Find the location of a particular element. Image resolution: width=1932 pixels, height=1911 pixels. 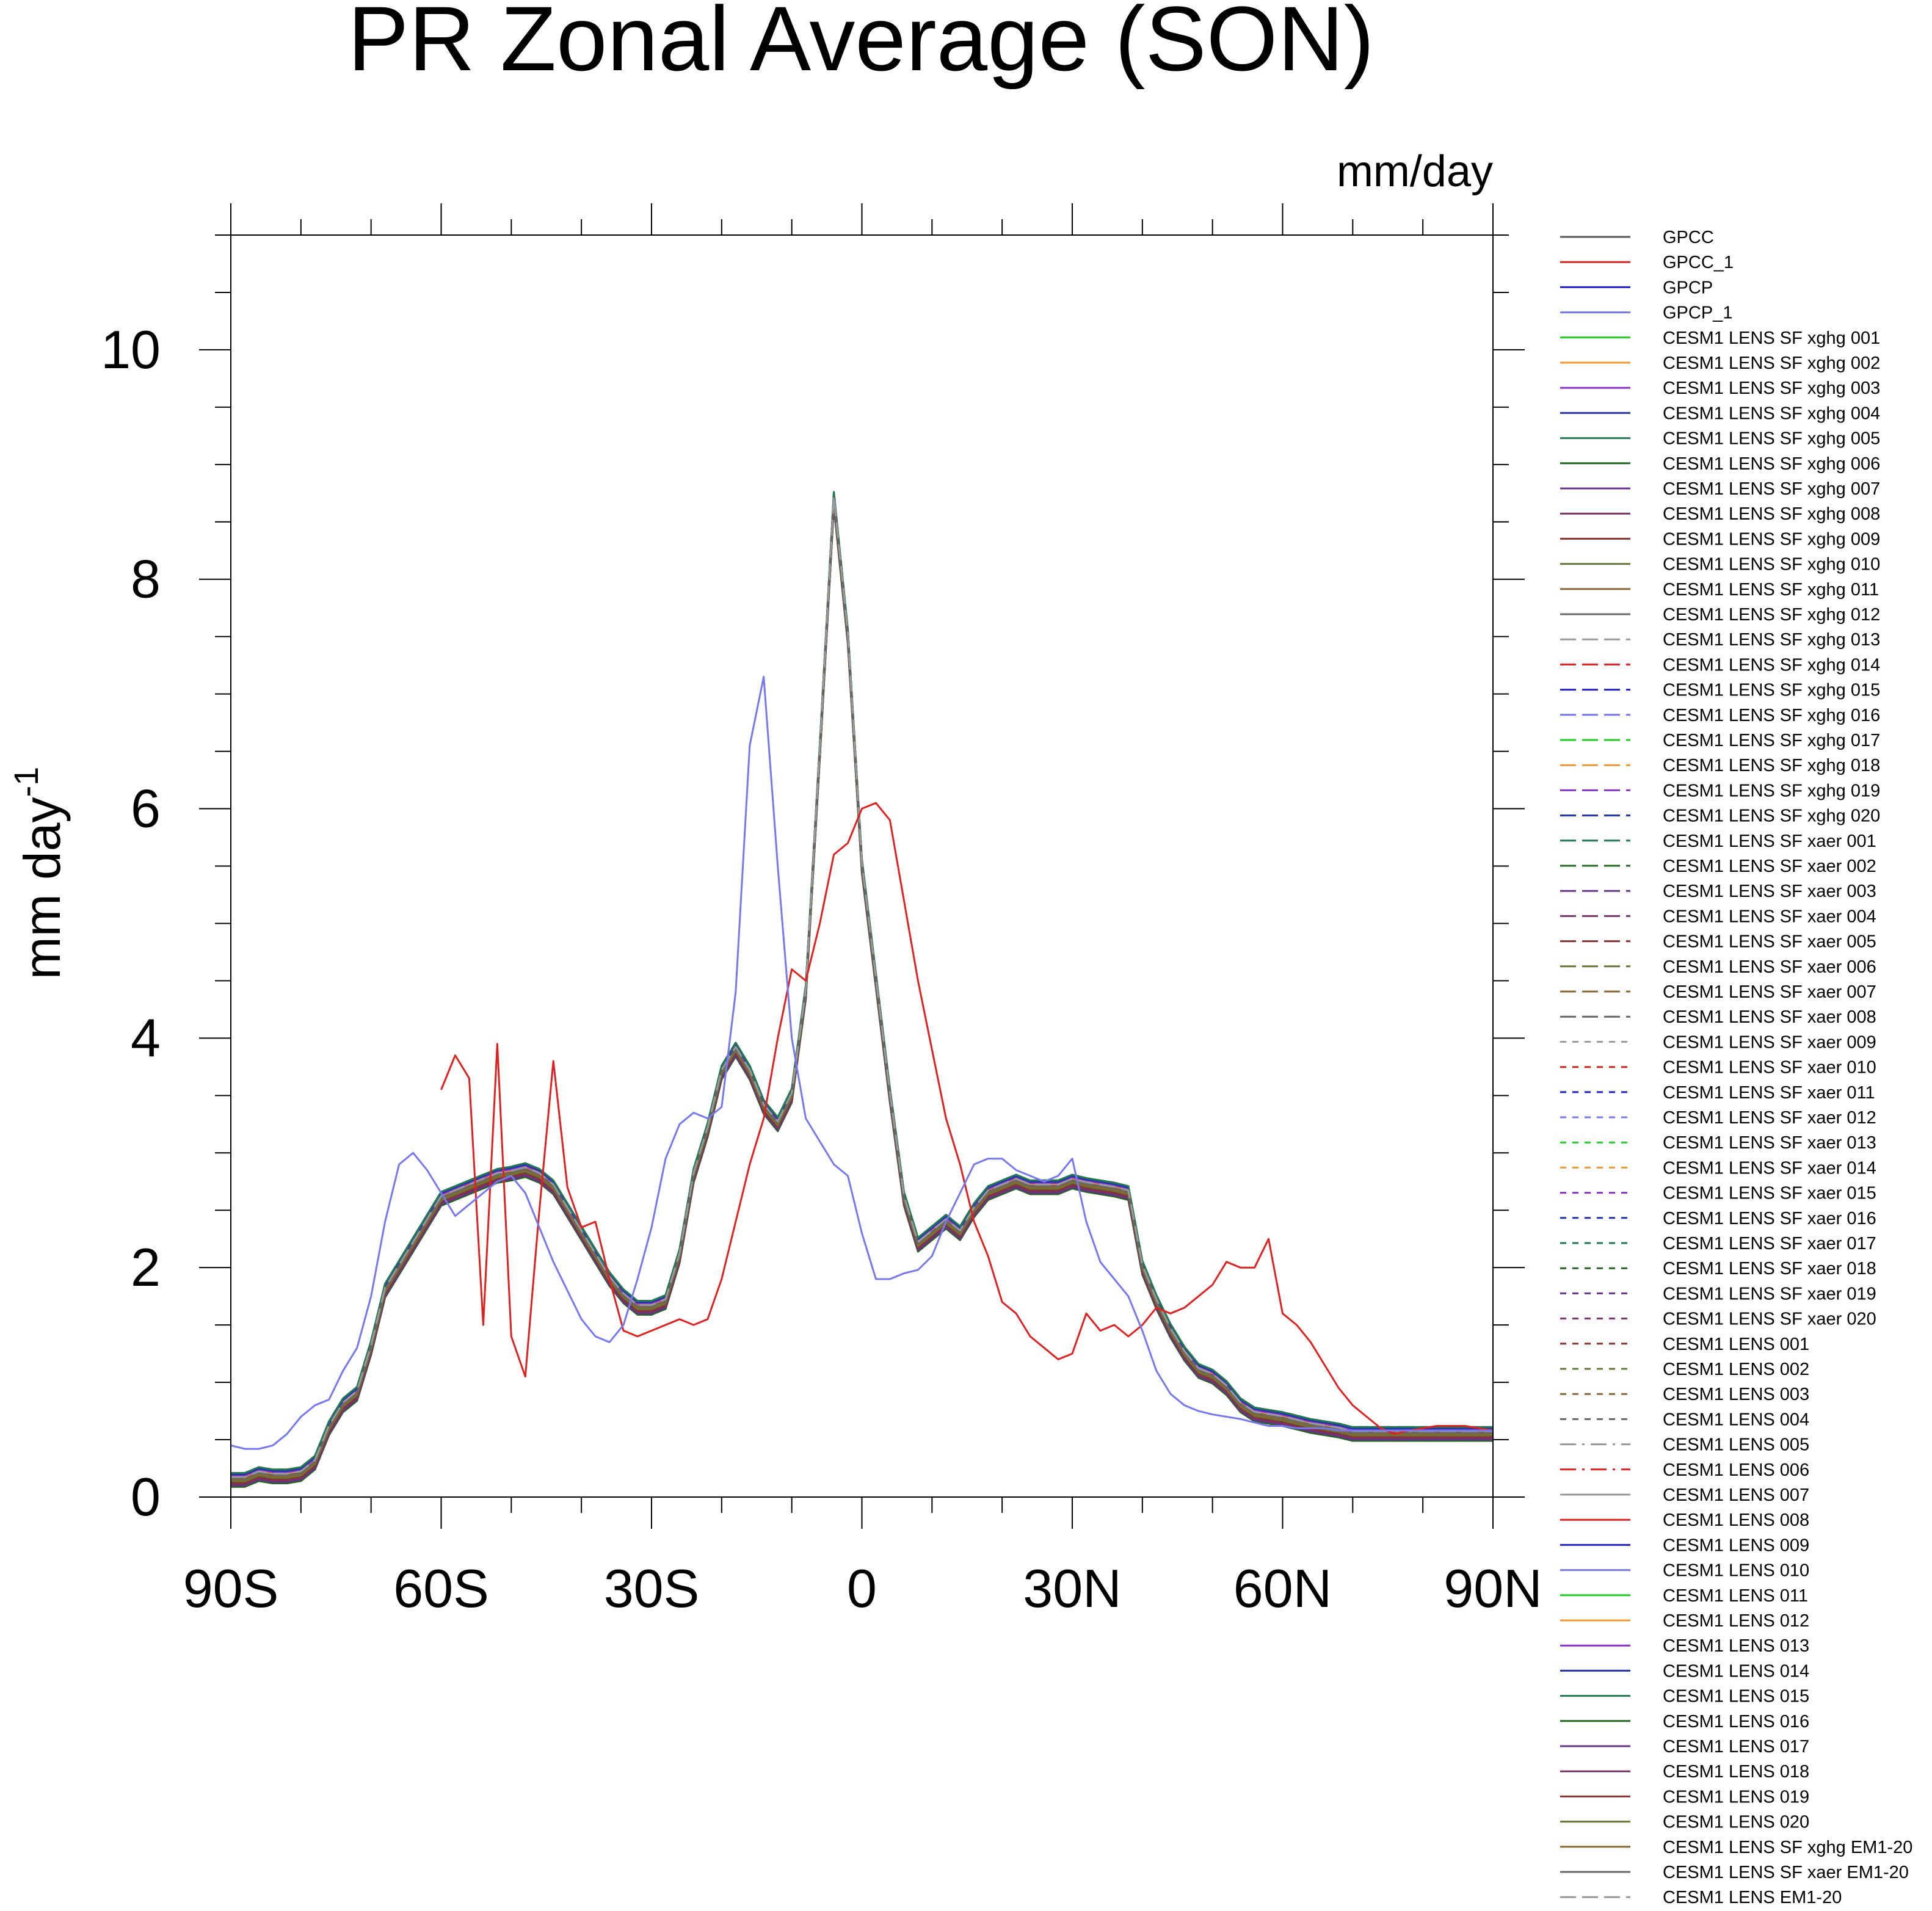

x-tick-label: 90N is located at coordinates (1493, 1588).